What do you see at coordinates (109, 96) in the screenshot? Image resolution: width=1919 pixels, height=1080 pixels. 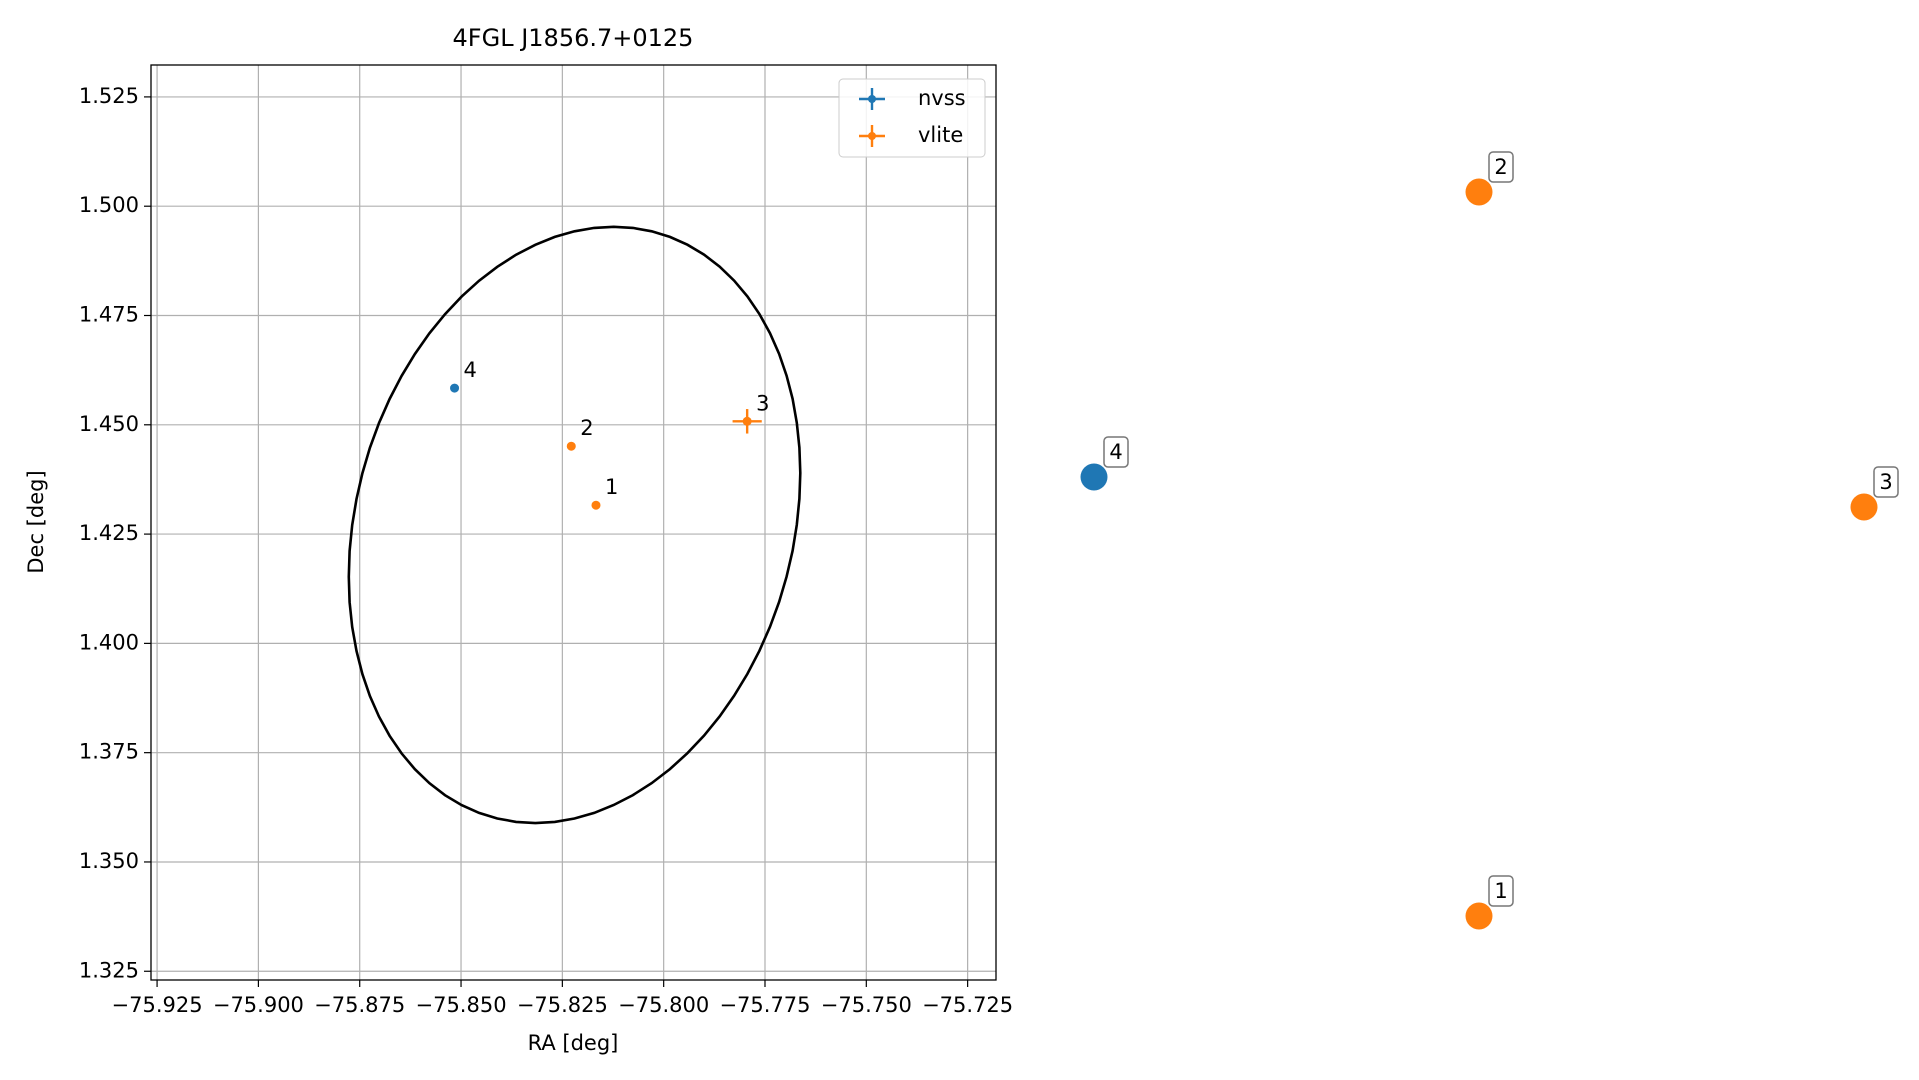 I see `y-tick-label: 1.525` at bounding box center [109, 96].